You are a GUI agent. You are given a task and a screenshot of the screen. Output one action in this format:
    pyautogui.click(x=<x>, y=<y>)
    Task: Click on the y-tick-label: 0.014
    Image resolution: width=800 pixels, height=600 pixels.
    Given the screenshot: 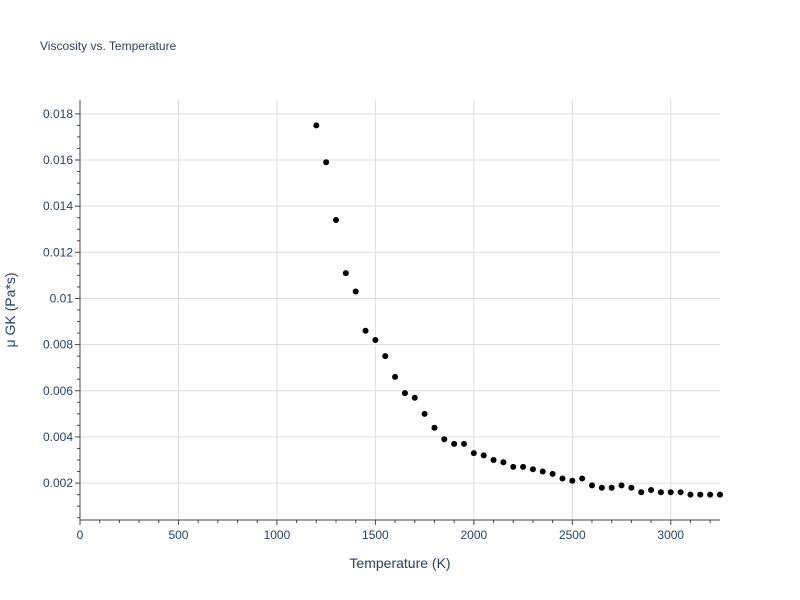 What is the action you would take?
    pyautogui.click(x=58, y=206)
    